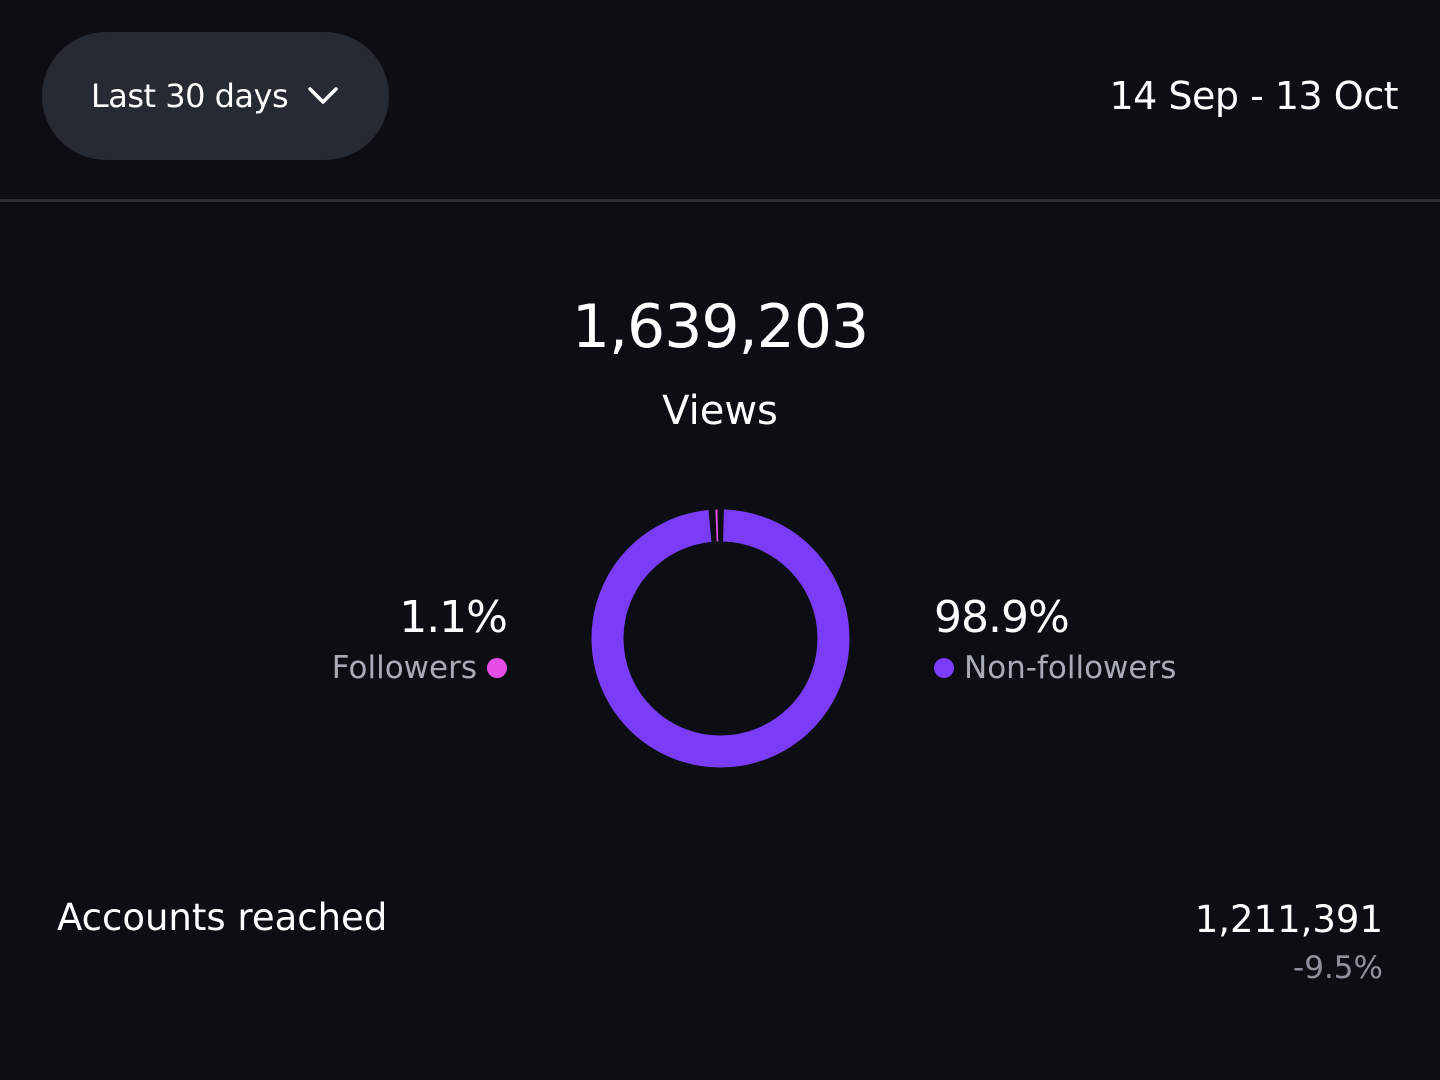 This screenshot has height=1080, width=1440. I want to click on nonfollowers-legend: Non-followers, so click(1055, 668).